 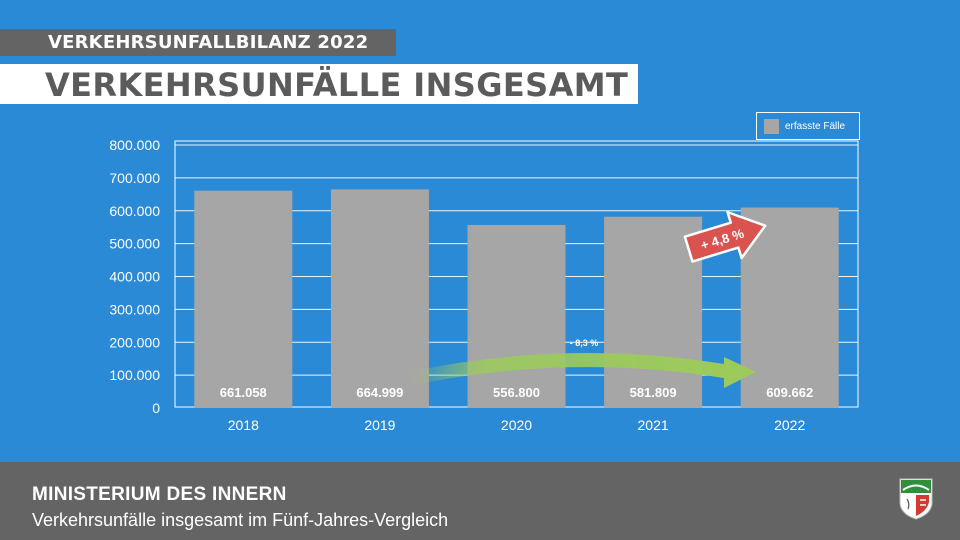 I want to click on legend-swatch, so click(x=771, y=126).